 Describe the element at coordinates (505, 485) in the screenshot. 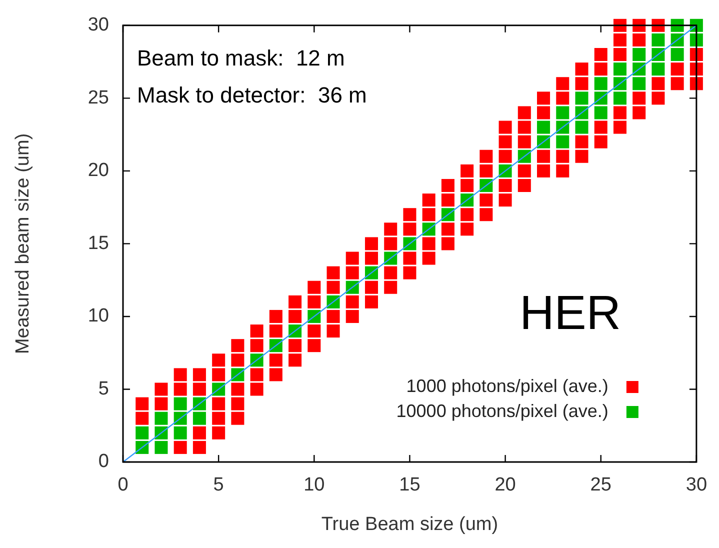

I see `x-tick-label: 20` at that location.